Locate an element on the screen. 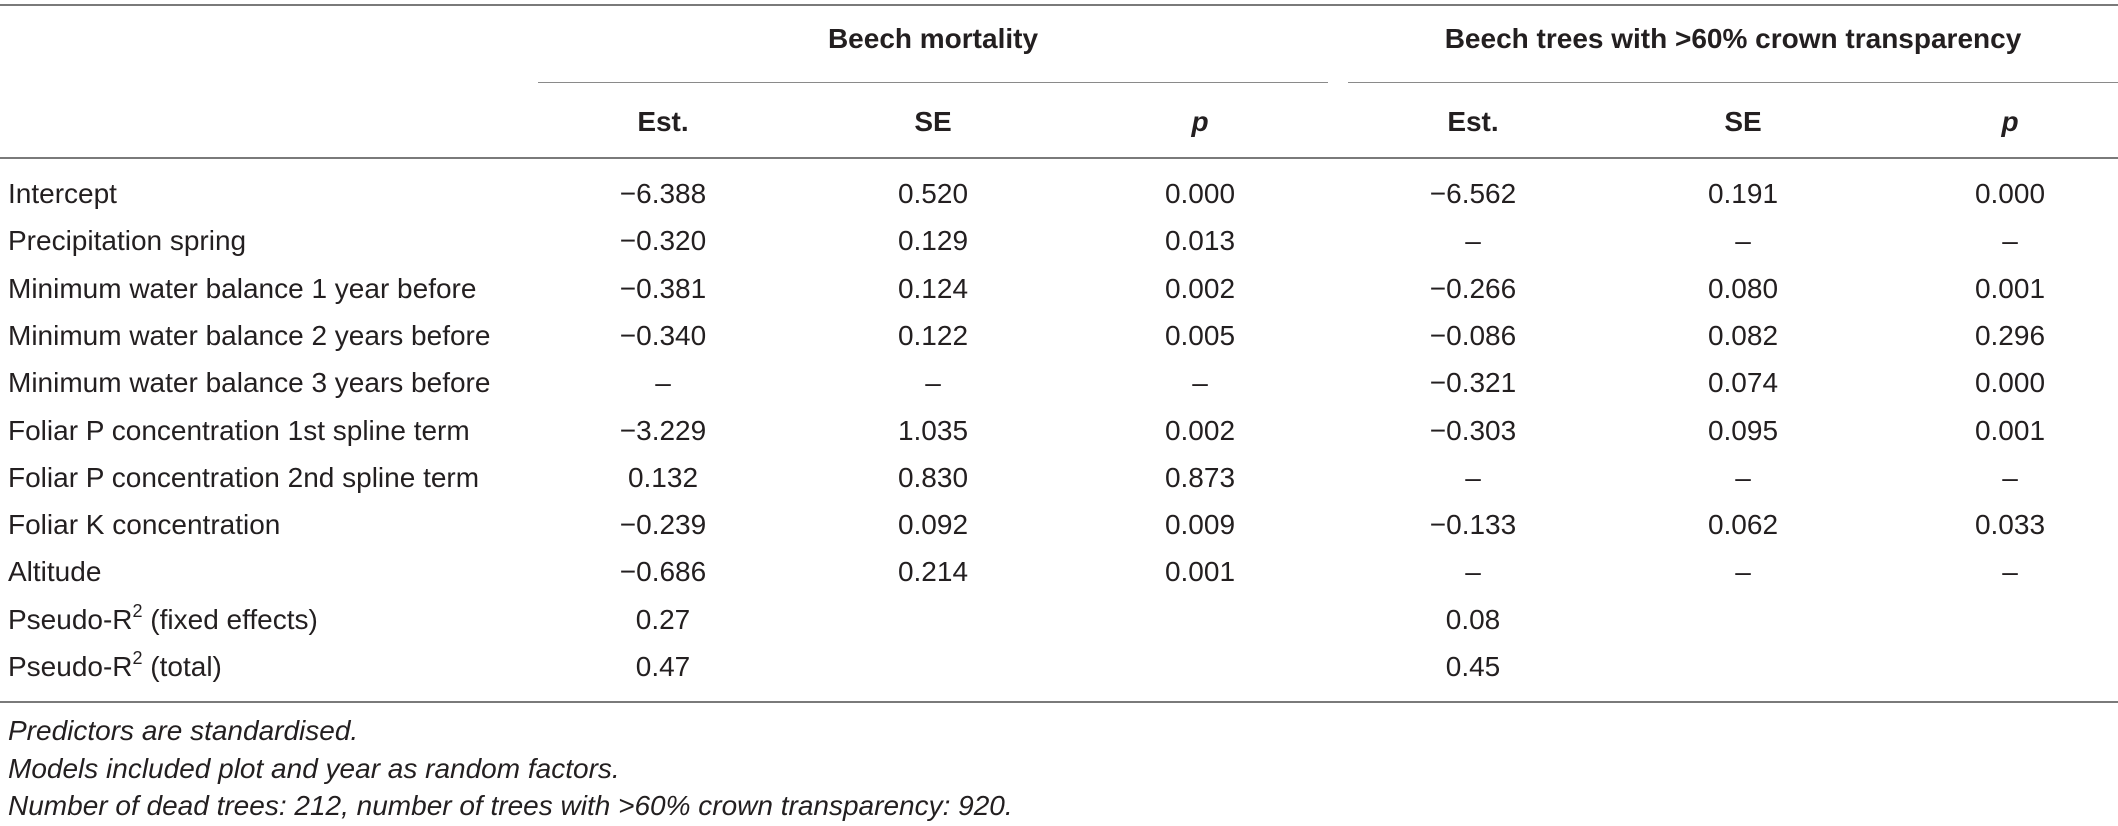  cell-t-se: 0.191 is located at coordinates (1743, 193).